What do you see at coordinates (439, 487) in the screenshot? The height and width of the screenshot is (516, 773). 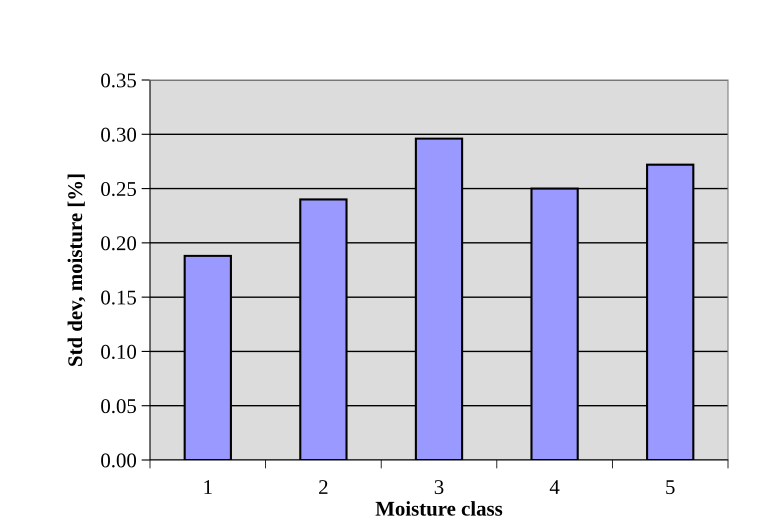 I see `x-tick-label: 3` at bounding box center [439, 487].